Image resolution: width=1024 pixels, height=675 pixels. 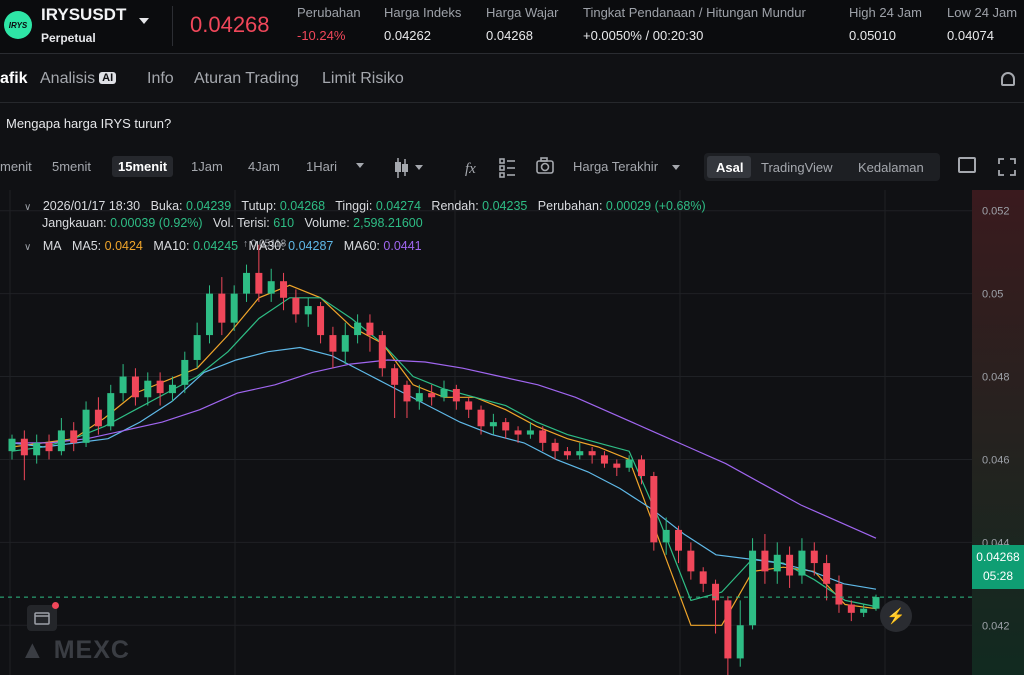 What do you see at coordinates (398, 206) in the screenshot?
I see `legend-high: 0.04274` at bounding box center [398, 206].